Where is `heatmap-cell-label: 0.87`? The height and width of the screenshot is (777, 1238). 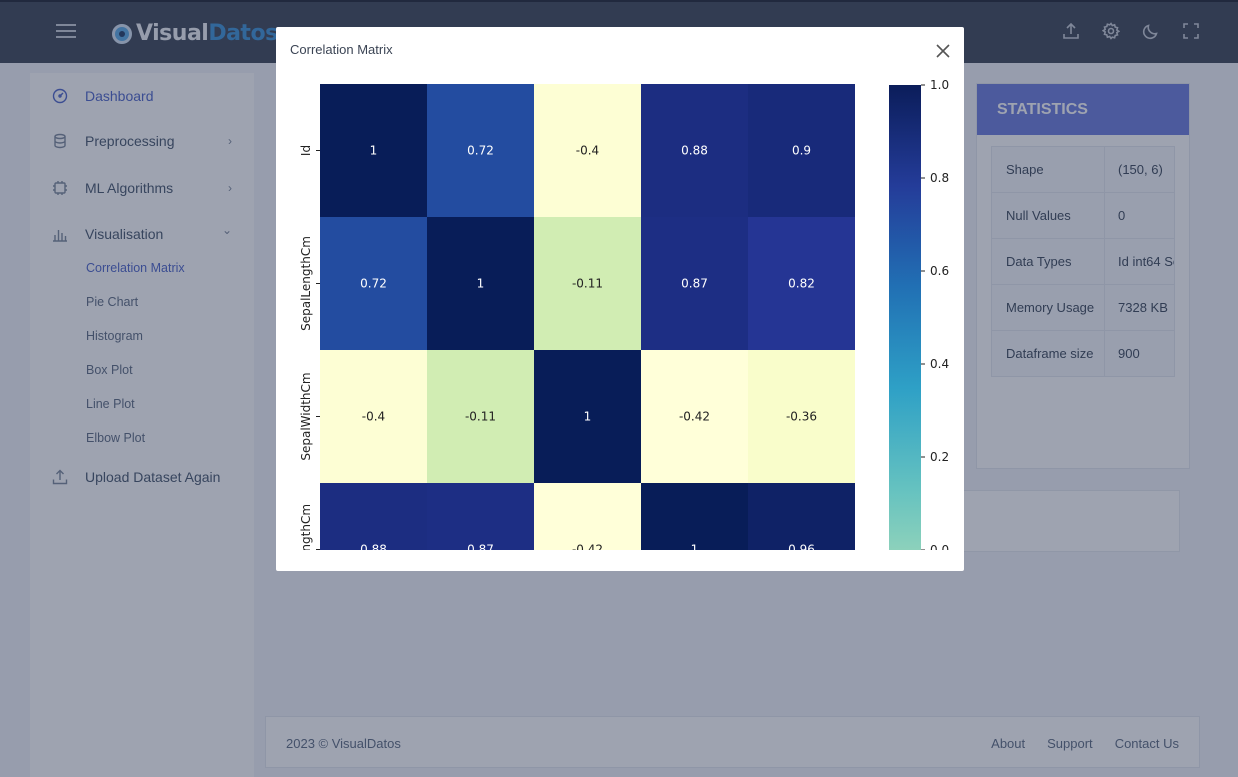
heatmap-cell-label: 0.87 is located at coordinates (480, 547).